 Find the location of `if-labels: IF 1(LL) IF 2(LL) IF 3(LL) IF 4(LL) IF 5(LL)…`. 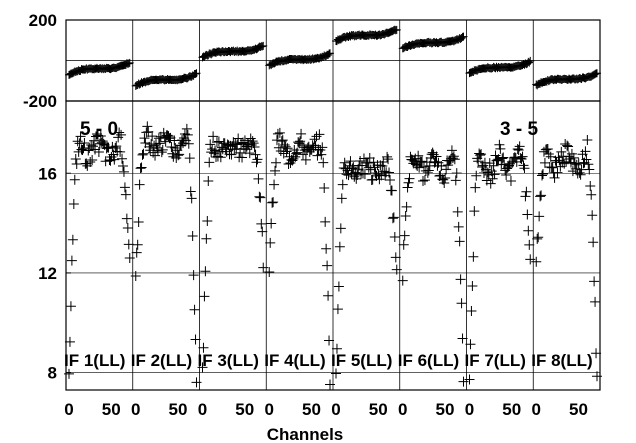

if-labels: IF 1(LL) IF 2(LL) IF 3(LL) IF 4(LL) IF 5(LL)… is located at coordinates (328, 360).